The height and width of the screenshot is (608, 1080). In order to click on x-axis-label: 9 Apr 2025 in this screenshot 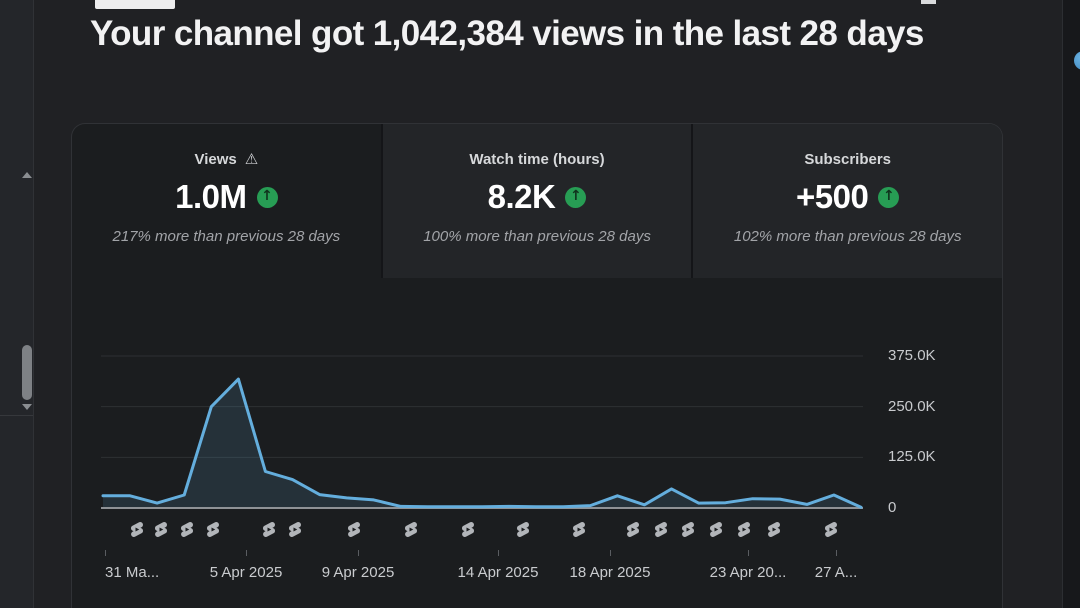, I will do `click(358, 572)`.